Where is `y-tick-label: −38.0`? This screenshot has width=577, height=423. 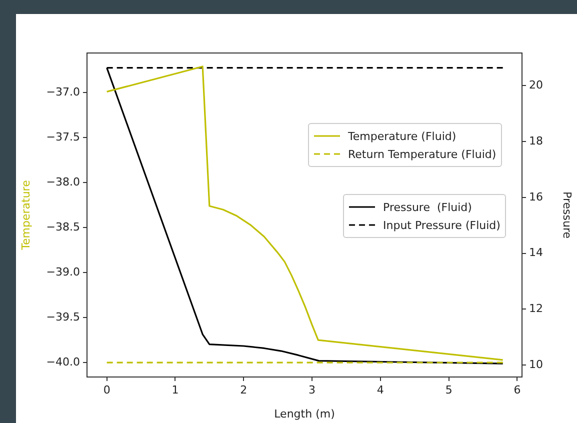 y-tick-label: −38.0 is located at coordinates (63, 181).